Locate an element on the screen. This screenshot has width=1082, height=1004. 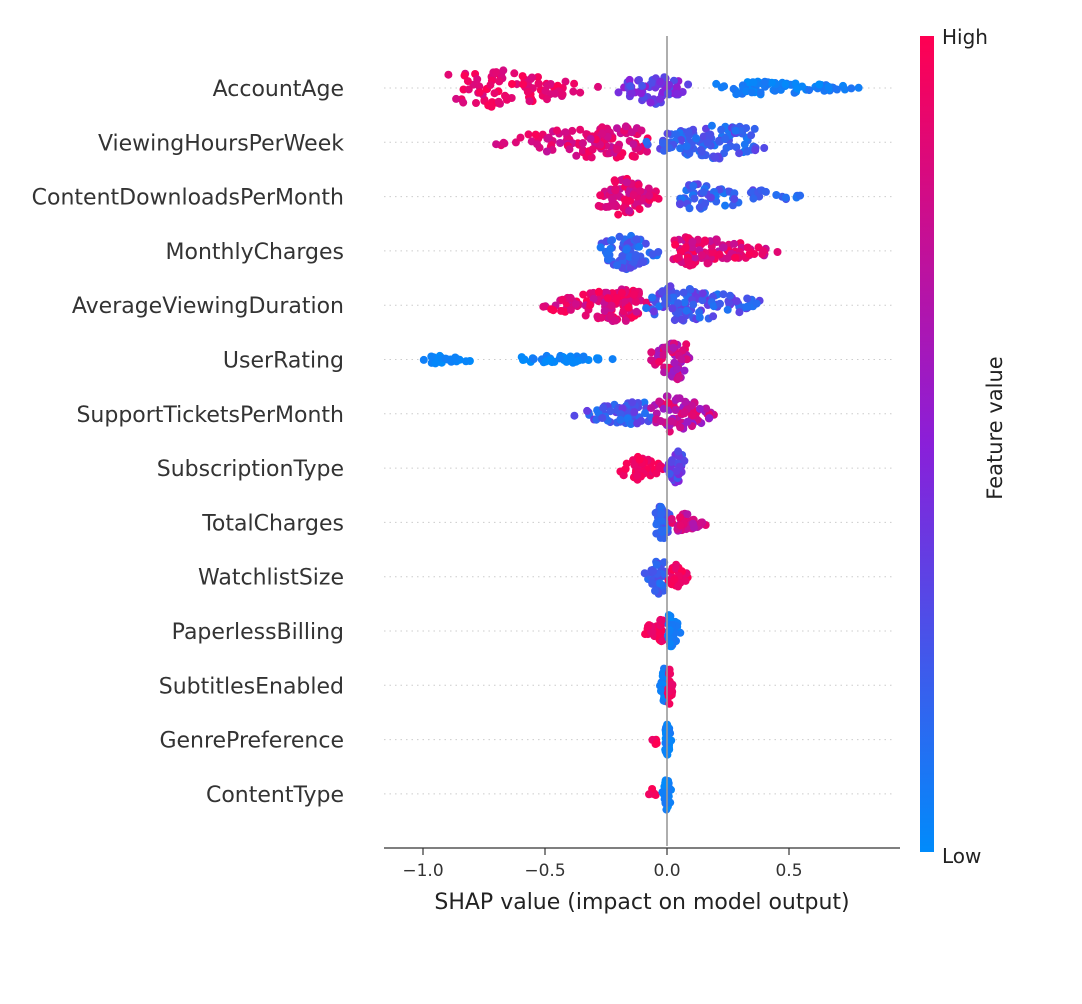
feature-label: WatchlistSize is located at coordinates (271, 578).